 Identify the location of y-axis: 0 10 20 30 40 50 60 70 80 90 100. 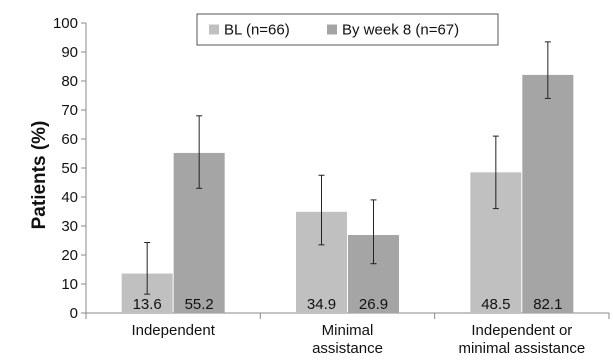
(70, 168).